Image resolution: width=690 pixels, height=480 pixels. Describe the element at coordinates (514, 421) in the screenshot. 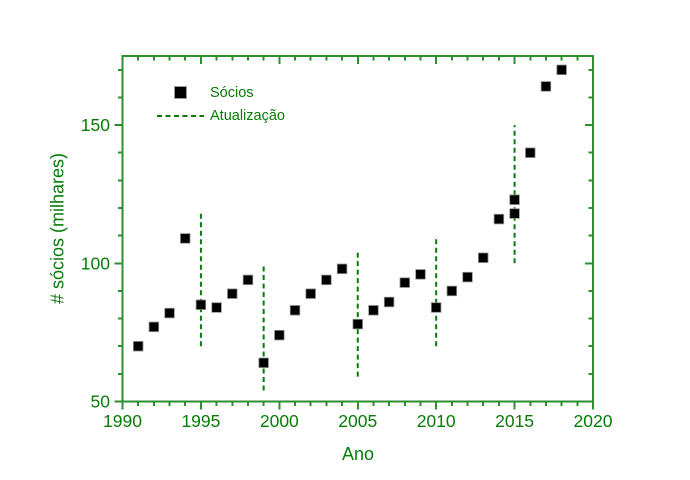

I see `x-tick-label: 2015` at that location.